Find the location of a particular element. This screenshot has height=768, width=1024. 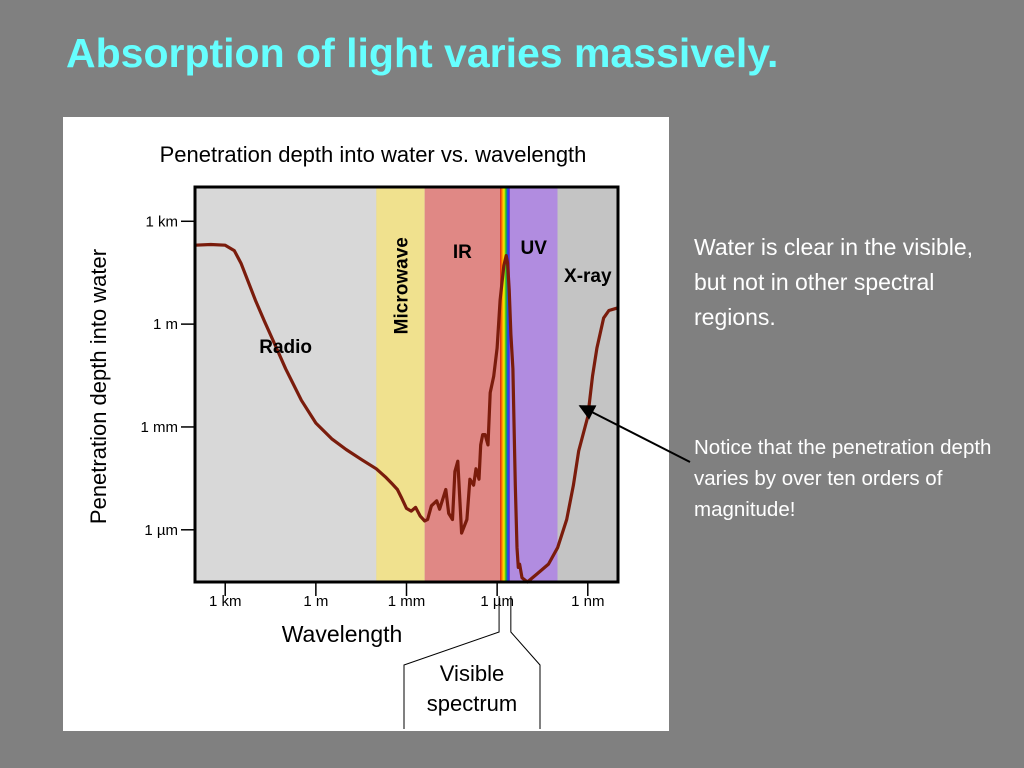

y-tick-label: 1 mm is located at coordinates (160, 427).